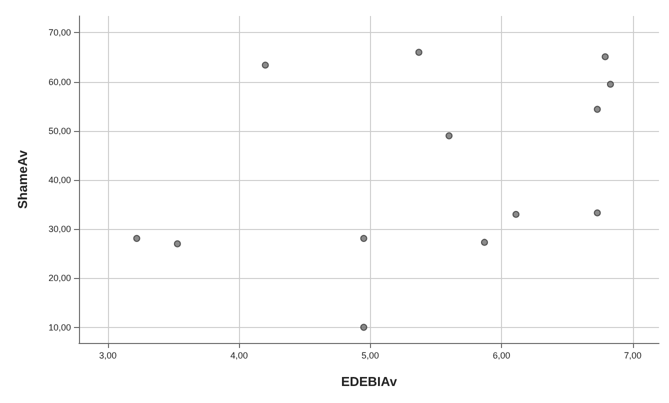 The image size is (669, 403). What do you see at coordinates (108, 355) in the screenshot?
I see `x-tick-label: 3,00` at bounding box center [108, 355].